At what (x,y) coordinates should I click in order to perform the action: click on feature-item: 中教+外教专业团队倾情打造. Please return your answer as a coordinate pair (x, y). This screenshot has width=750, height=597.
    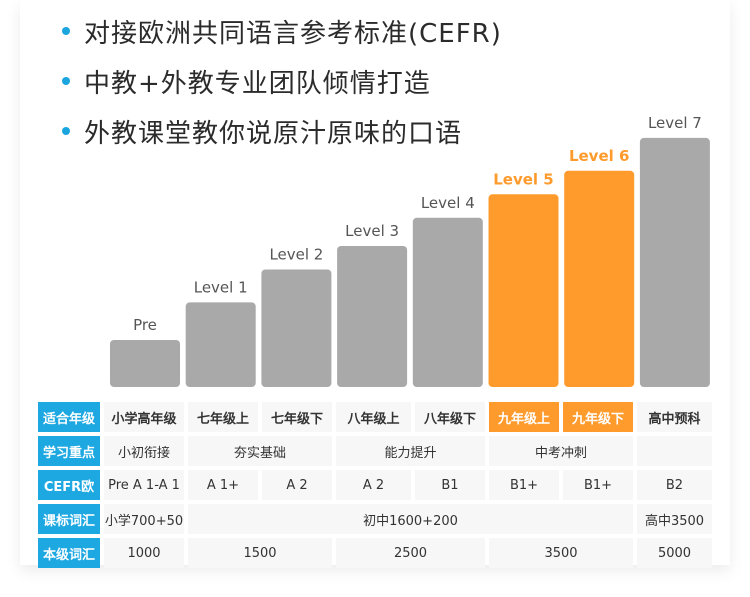
    Looking at the image, I should click on (282, 81).